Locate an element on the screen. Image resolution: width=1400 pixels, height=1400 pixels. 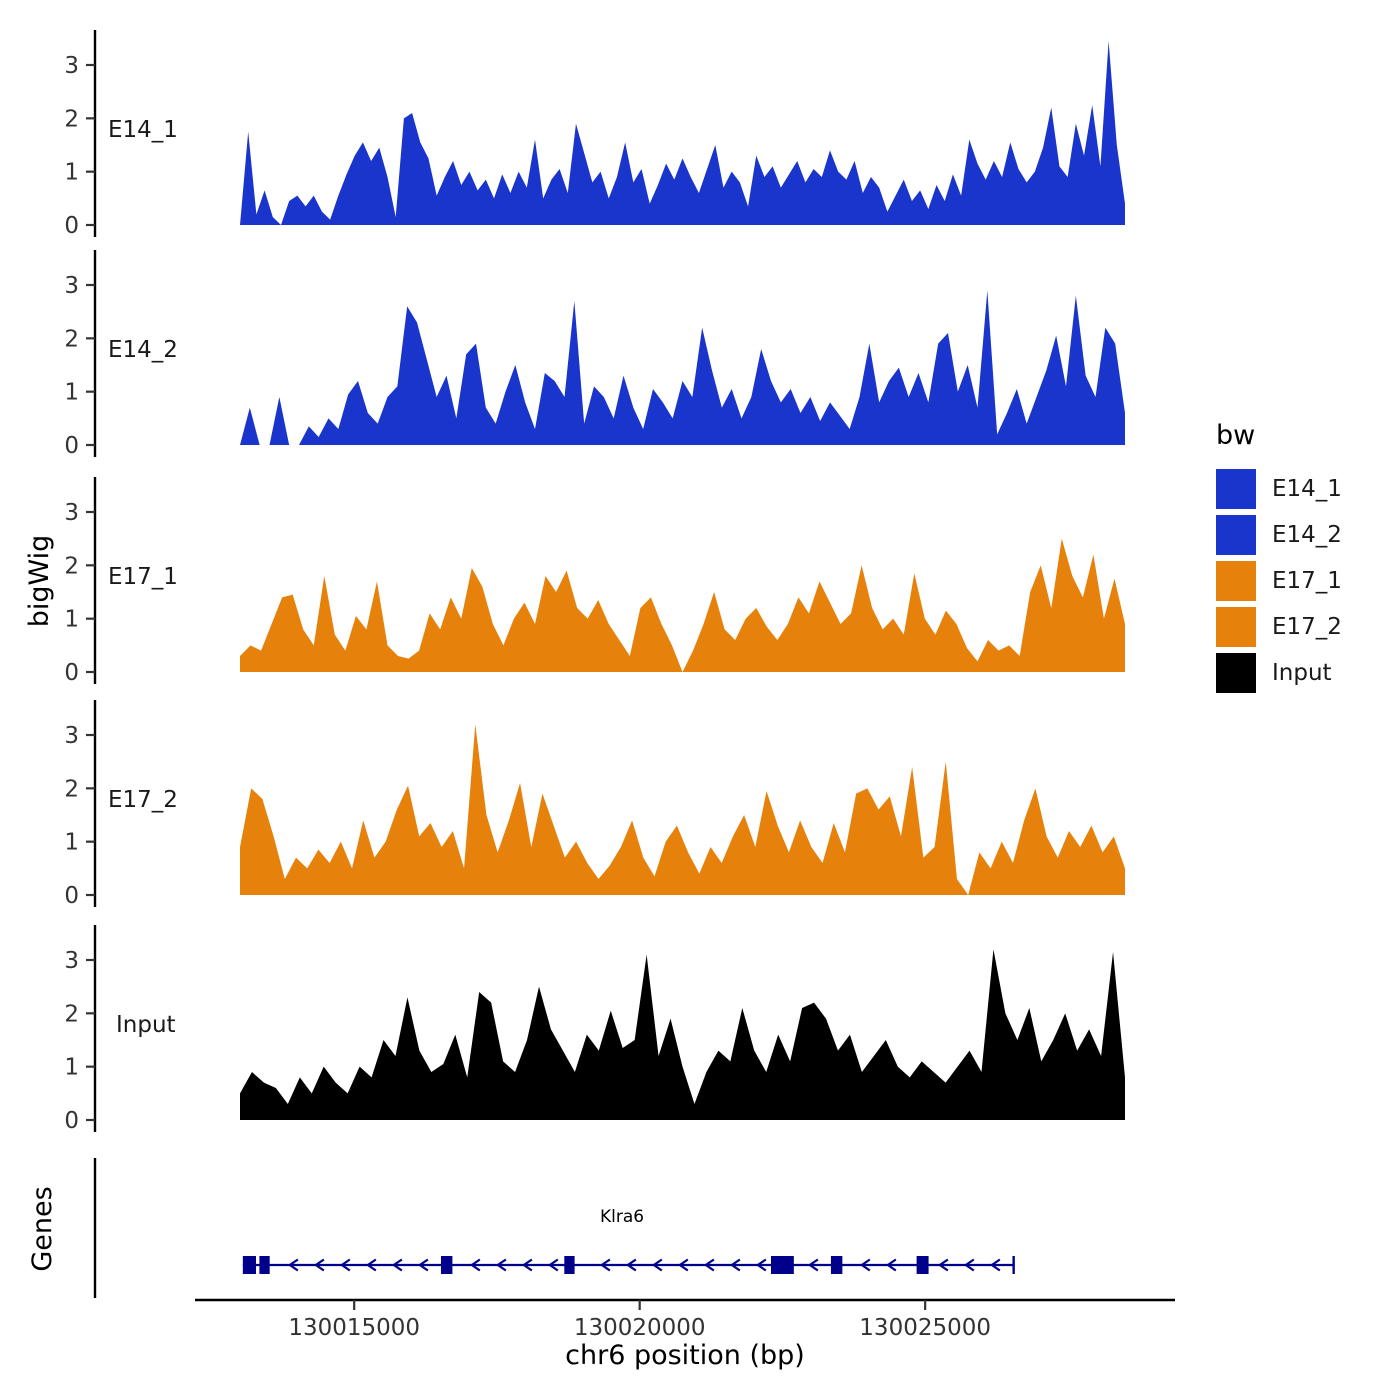
legend-items: E14_1 E14_2 E17_1 E17_2 Input is located at coordinates (1279, 581).